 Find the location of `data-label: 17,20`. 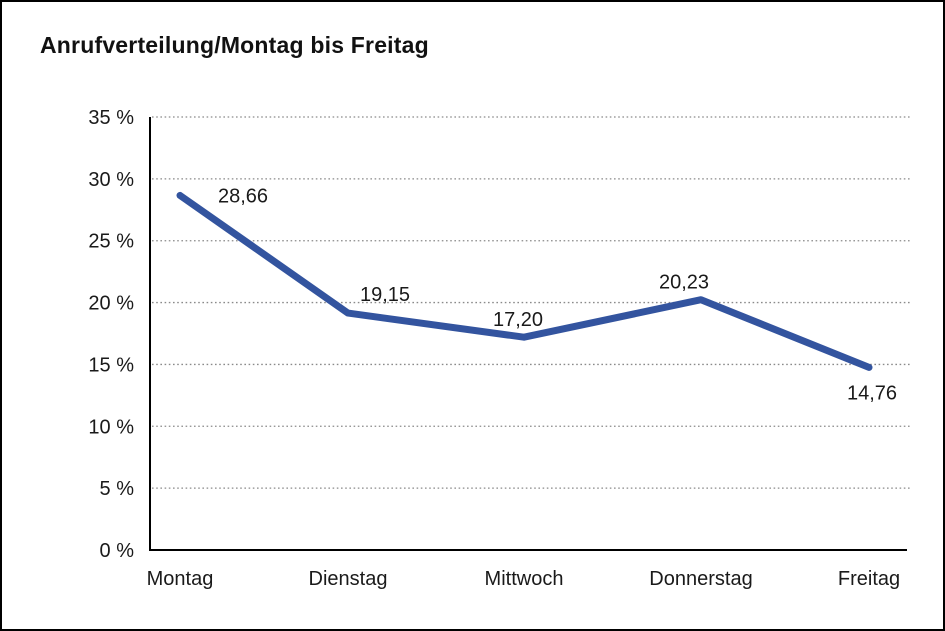

data-label: 17,20 is located at coordinates (518, 320).